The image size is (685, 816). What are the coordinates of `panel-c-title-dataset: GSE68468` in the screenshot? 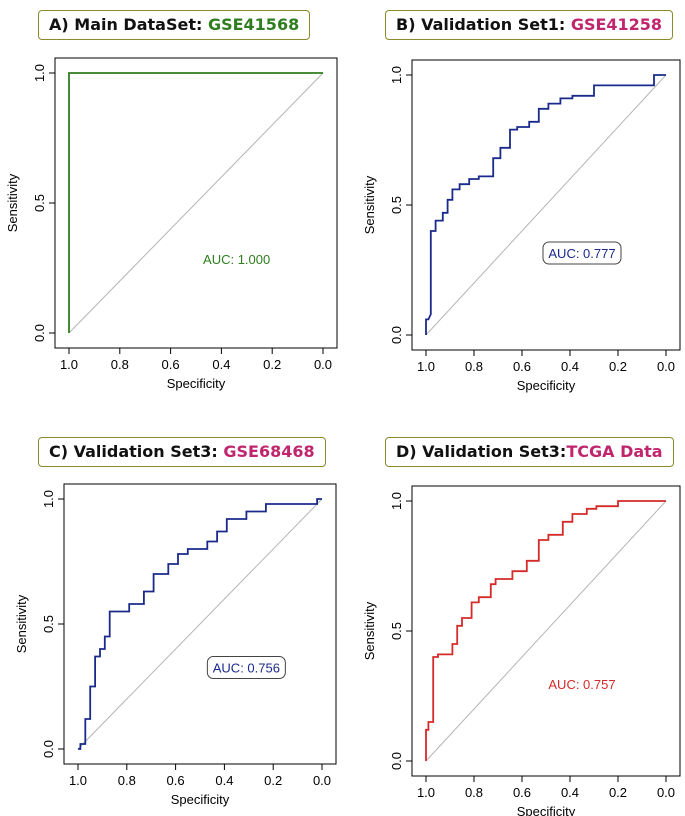 It's located at (269, 451).